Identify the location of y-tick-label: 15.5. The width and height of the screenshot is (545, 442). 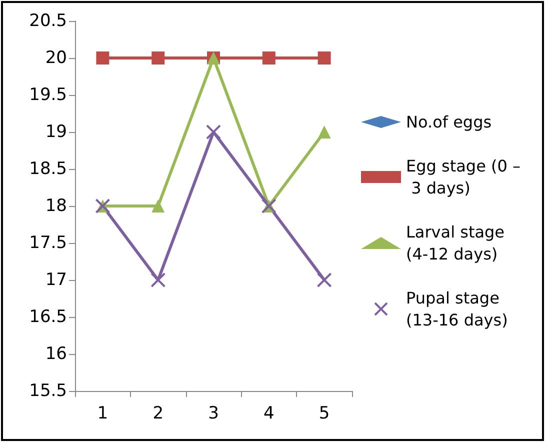
(48, 391).